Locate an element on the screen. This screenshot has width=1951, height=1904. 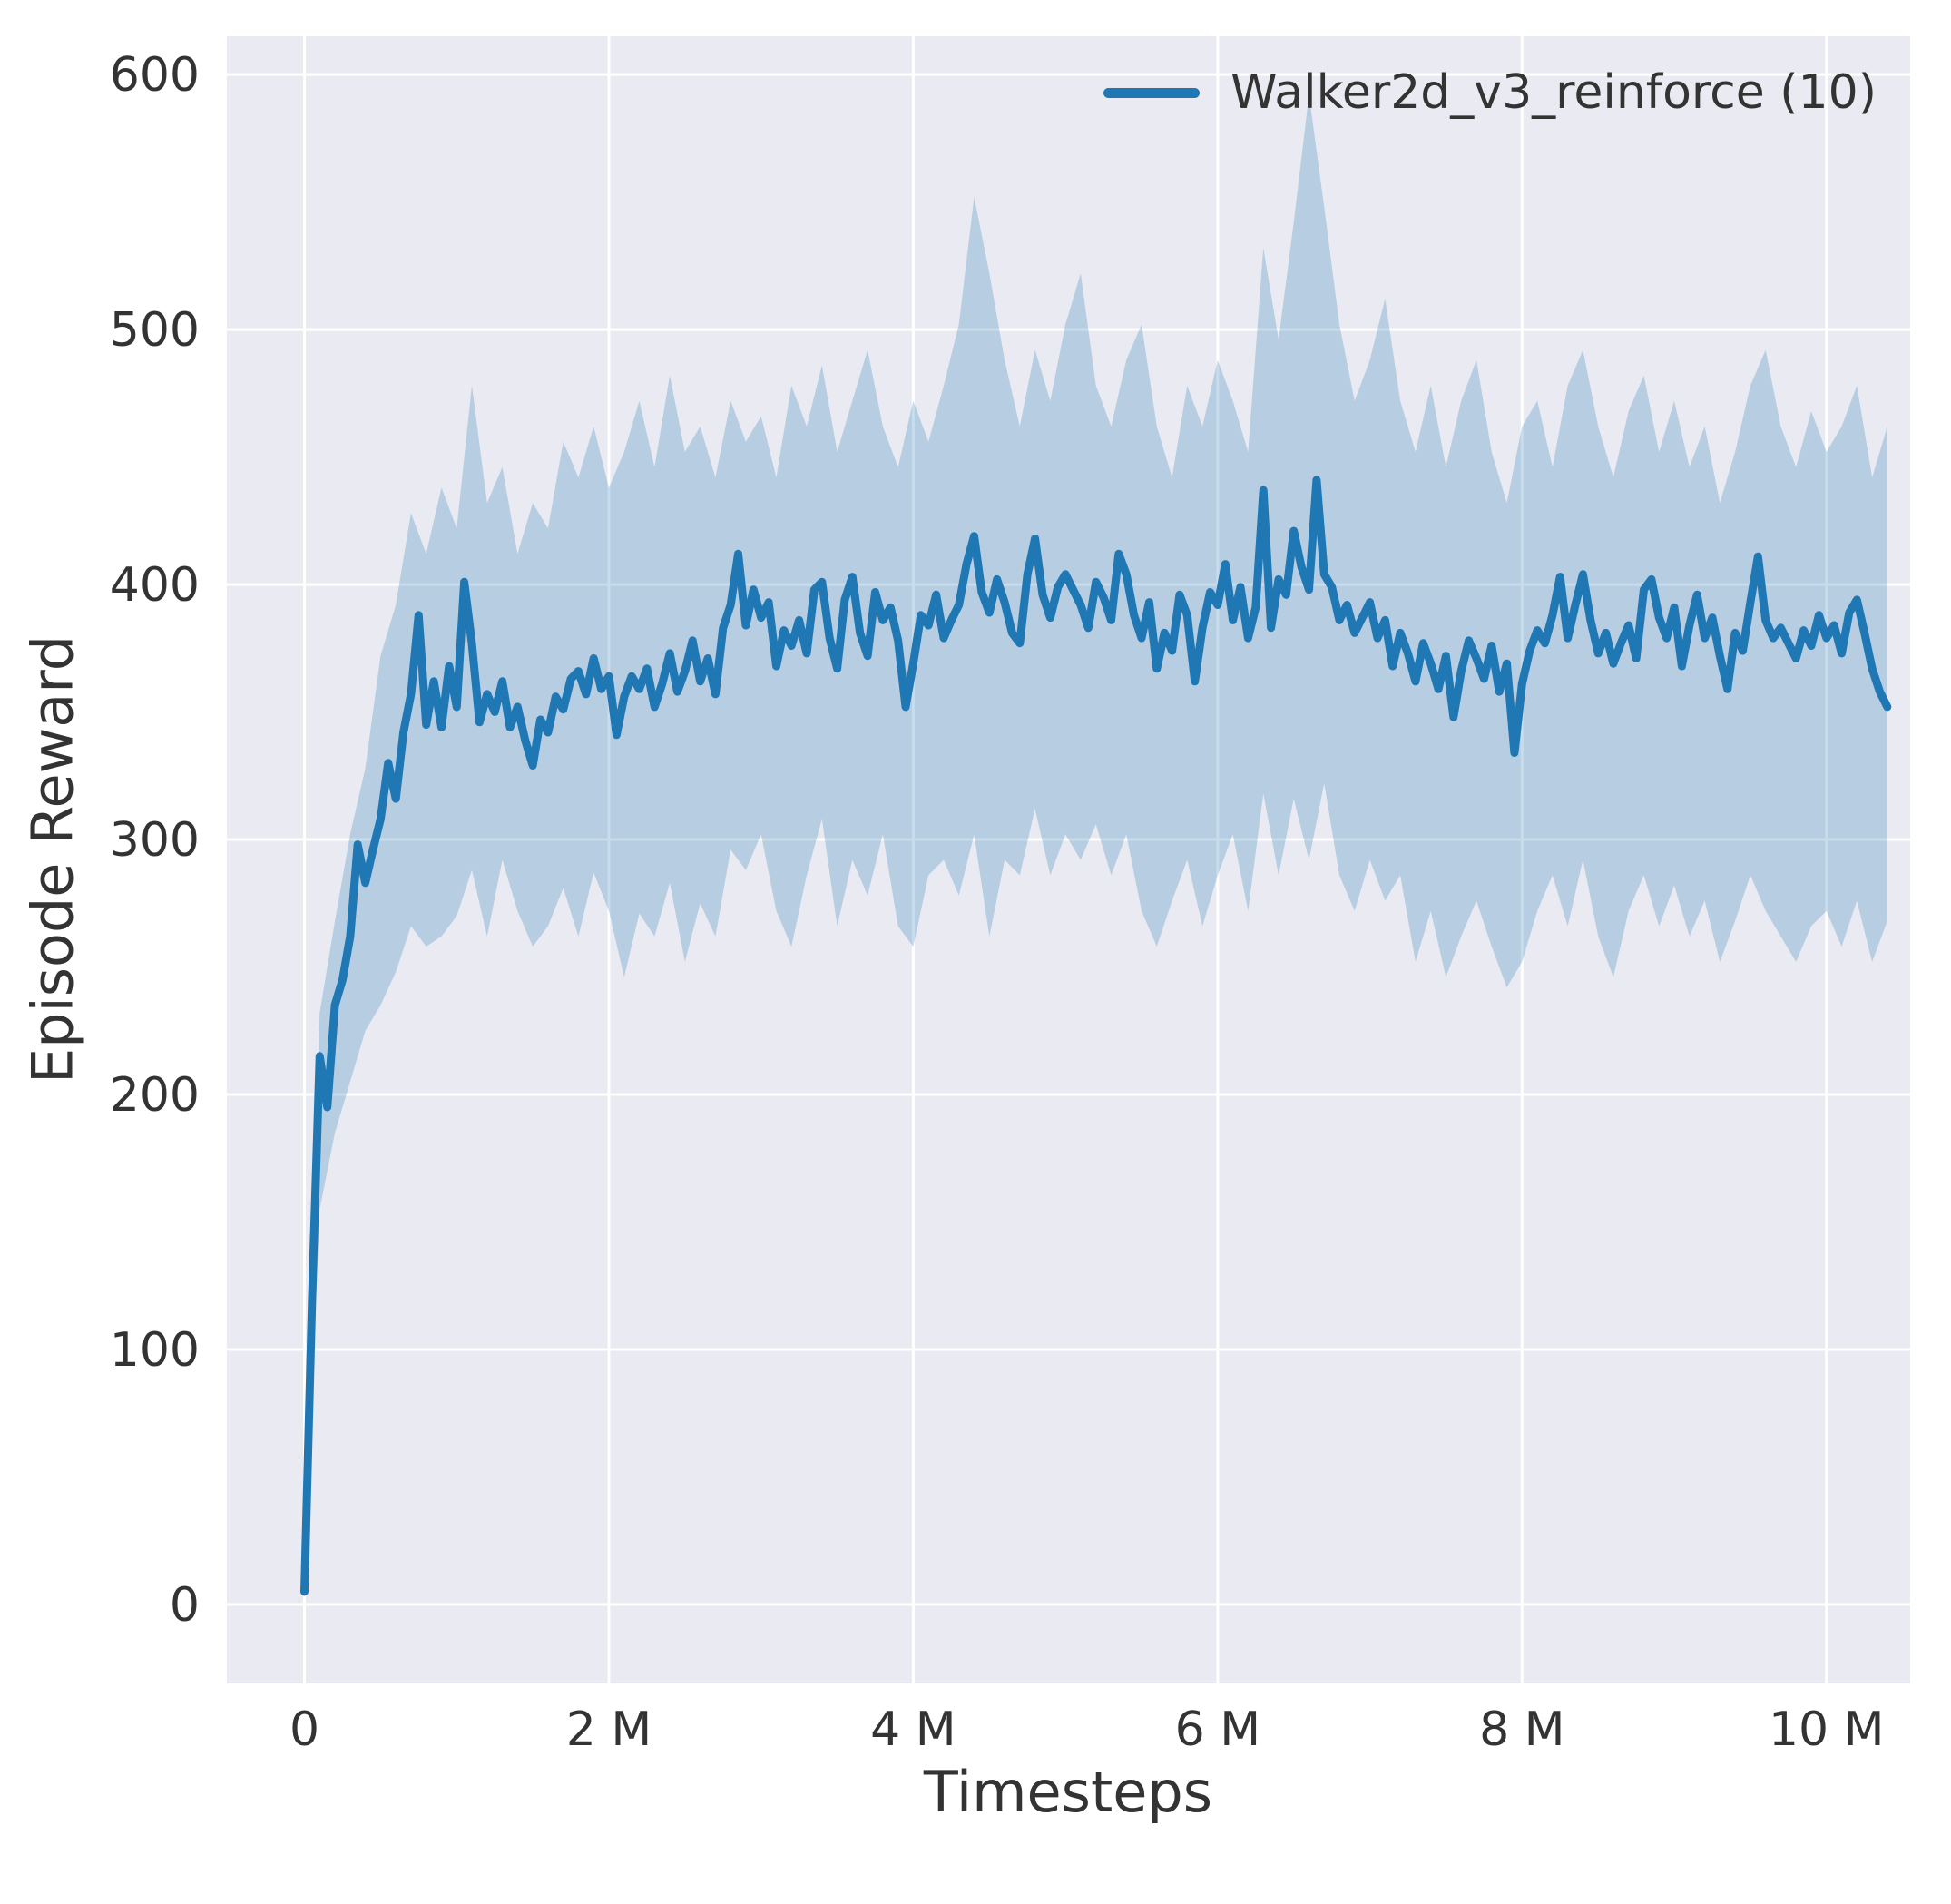
y-axis-label: Episode Reward is located at coordinates (52, 859).